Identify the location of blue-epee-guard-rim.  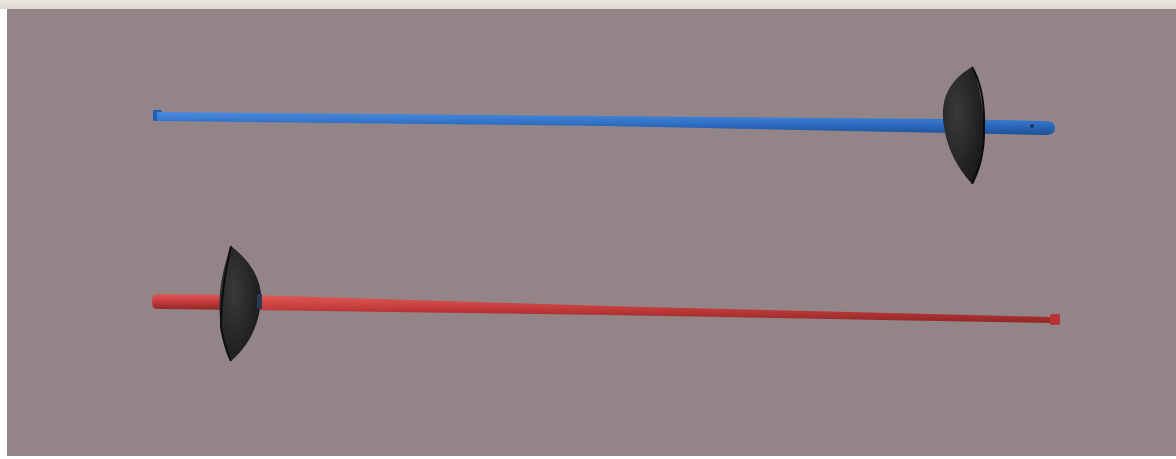
(978, 125).